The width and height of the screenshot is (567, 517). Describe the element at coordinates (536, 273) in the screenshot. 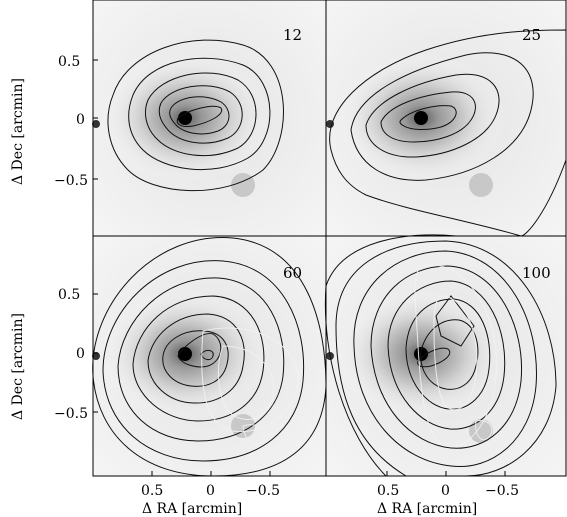

I see `panel-label-100: 100` at that location.